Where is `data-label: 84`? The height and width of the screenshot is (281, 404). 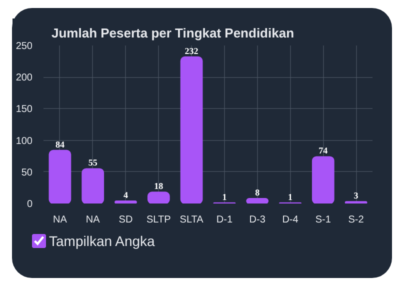 data-label: 84 is located at coordinates (60, 144).